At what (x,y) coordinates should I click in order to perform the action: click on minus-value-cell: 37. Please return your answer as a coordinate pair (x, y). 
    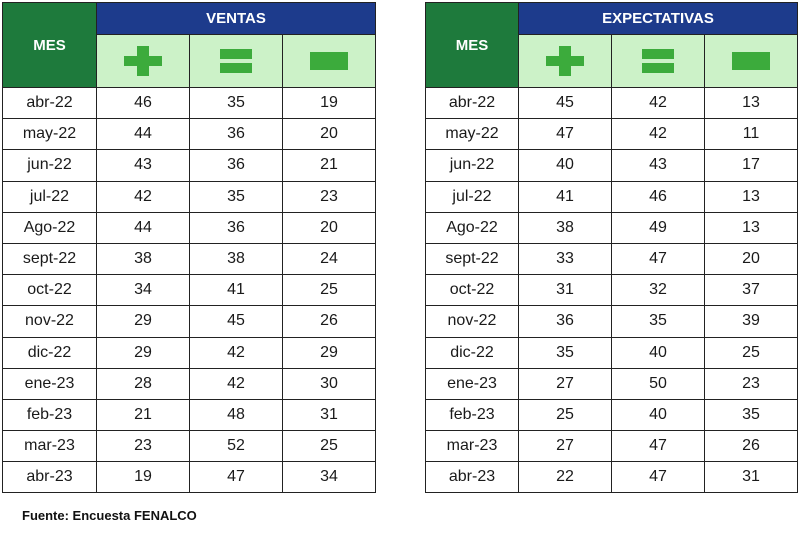
    Looking at the image, I should click on (751, 290).